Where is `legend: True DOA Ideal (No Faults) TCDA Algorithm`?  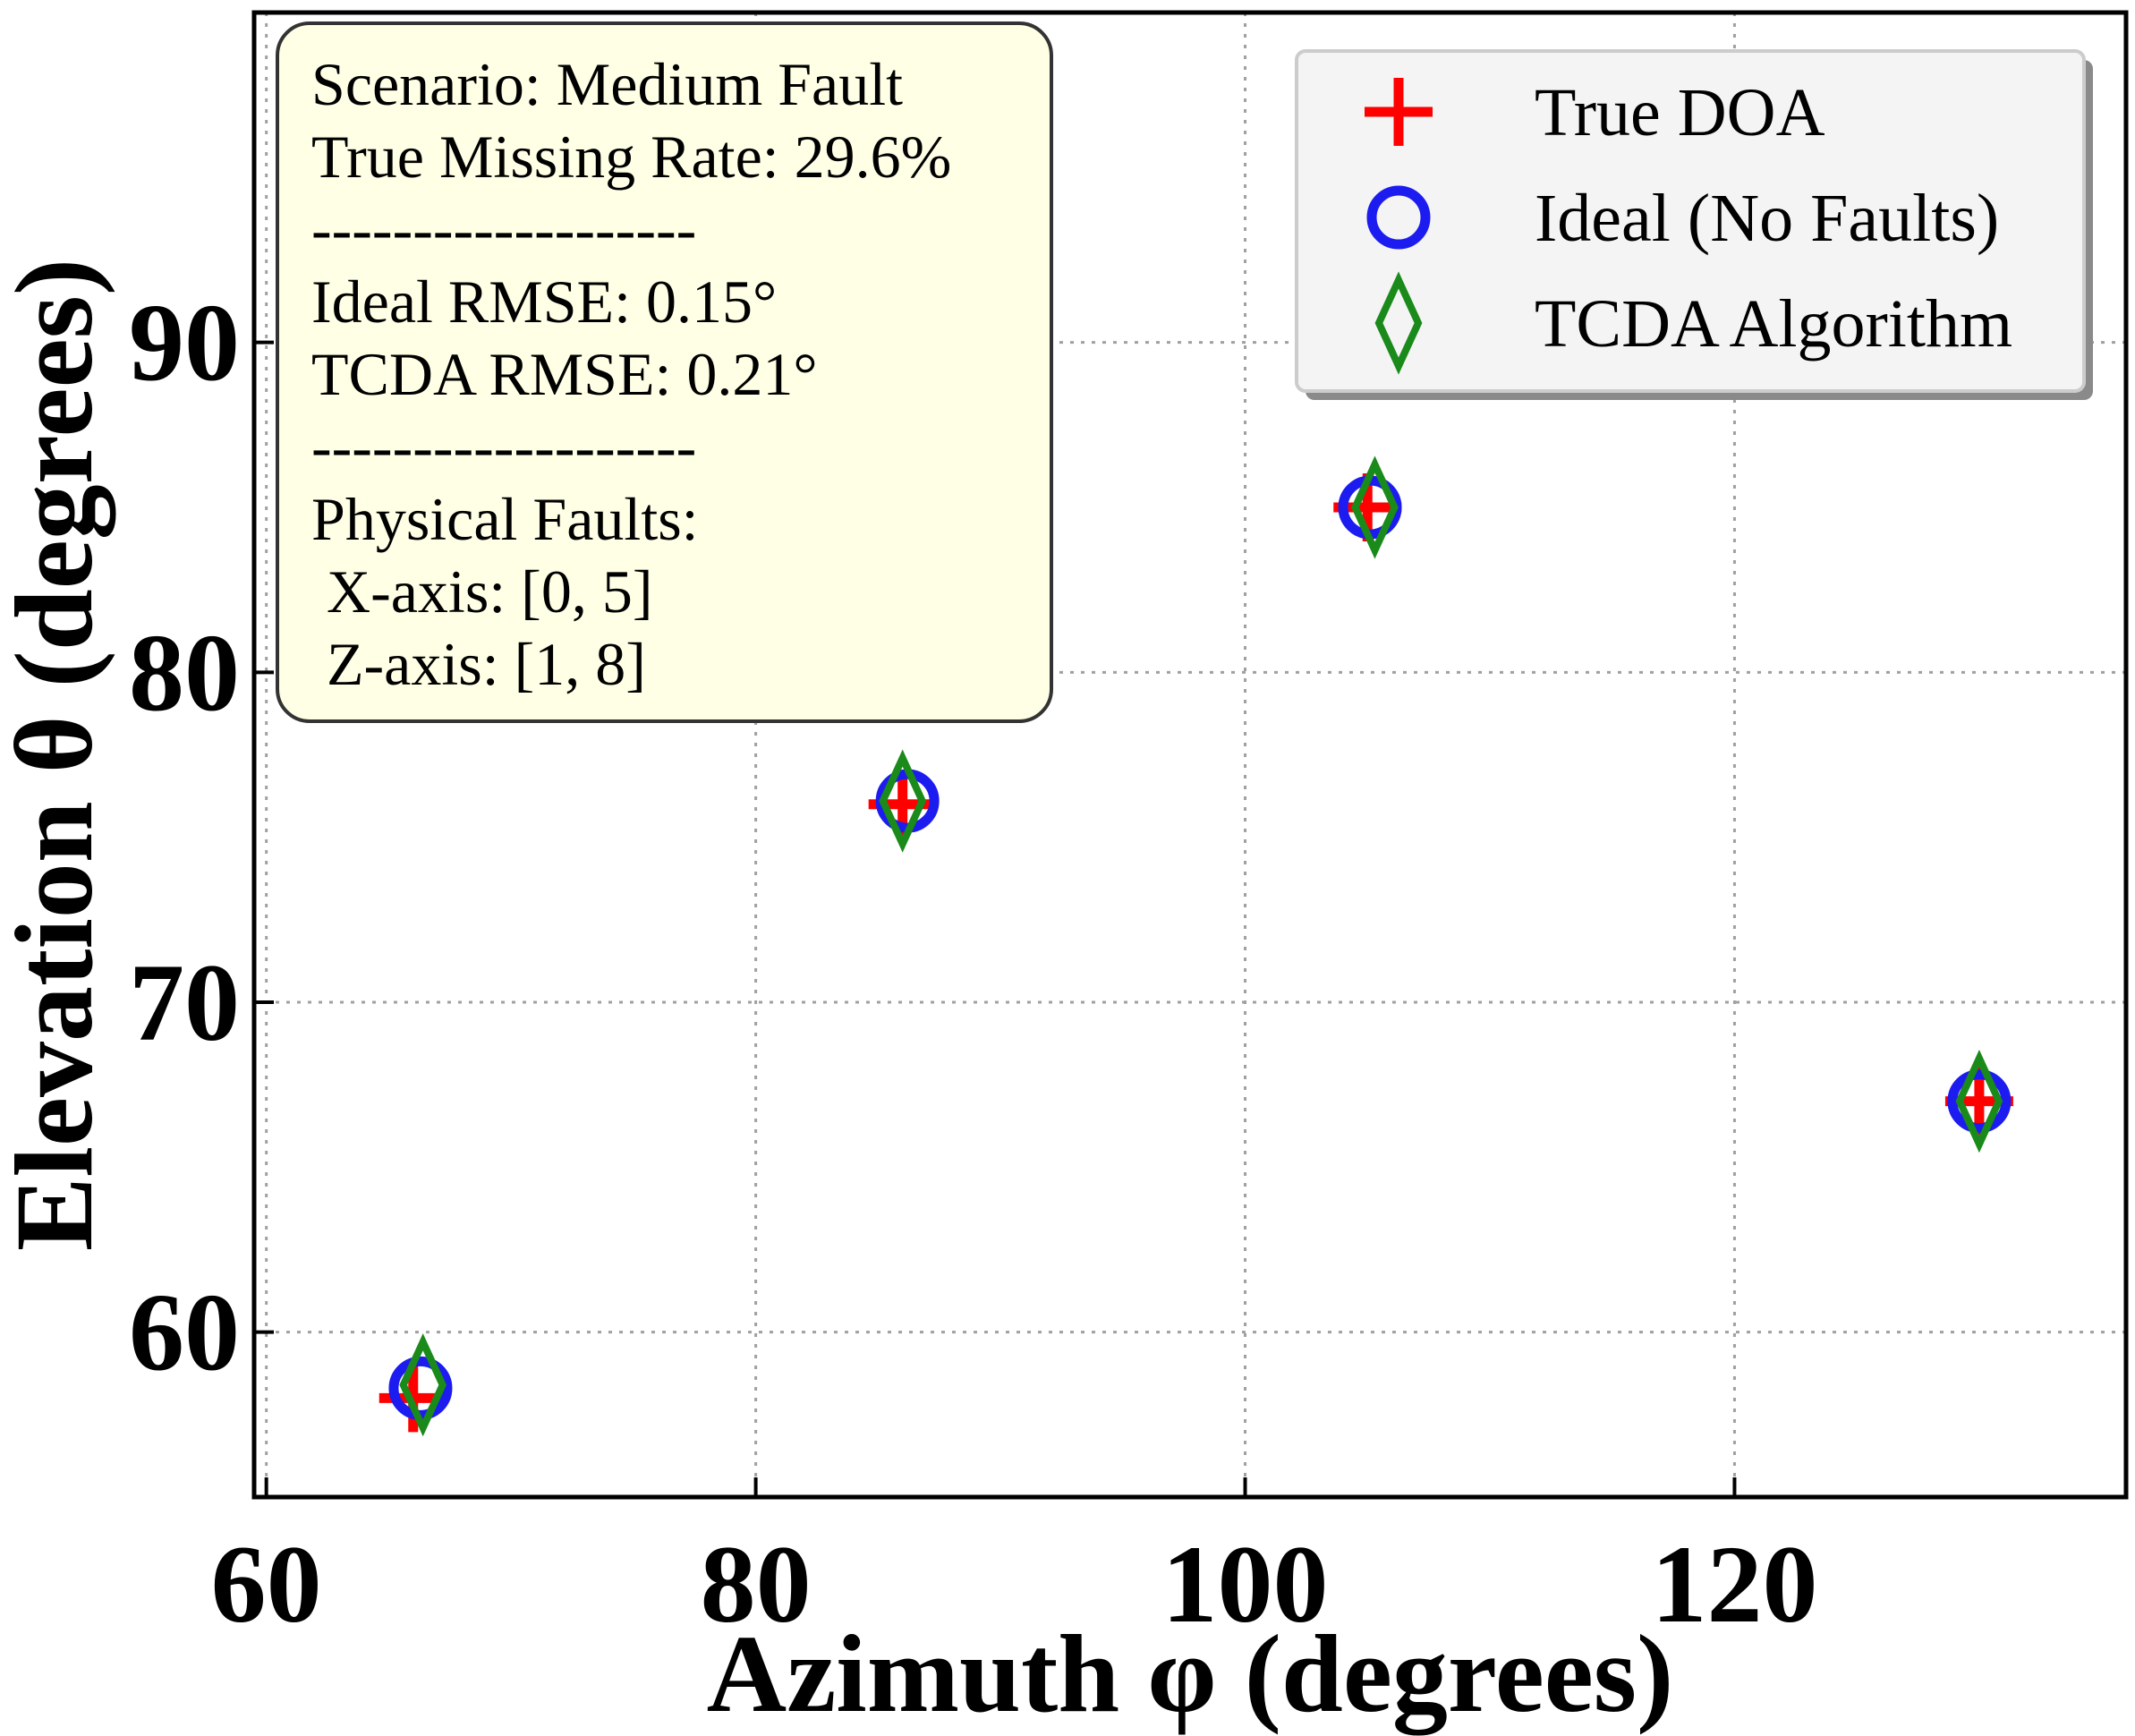
legend: True DOA Ideal (No Faults) TCDA Algorithm is located at coordinates (1694, 225).